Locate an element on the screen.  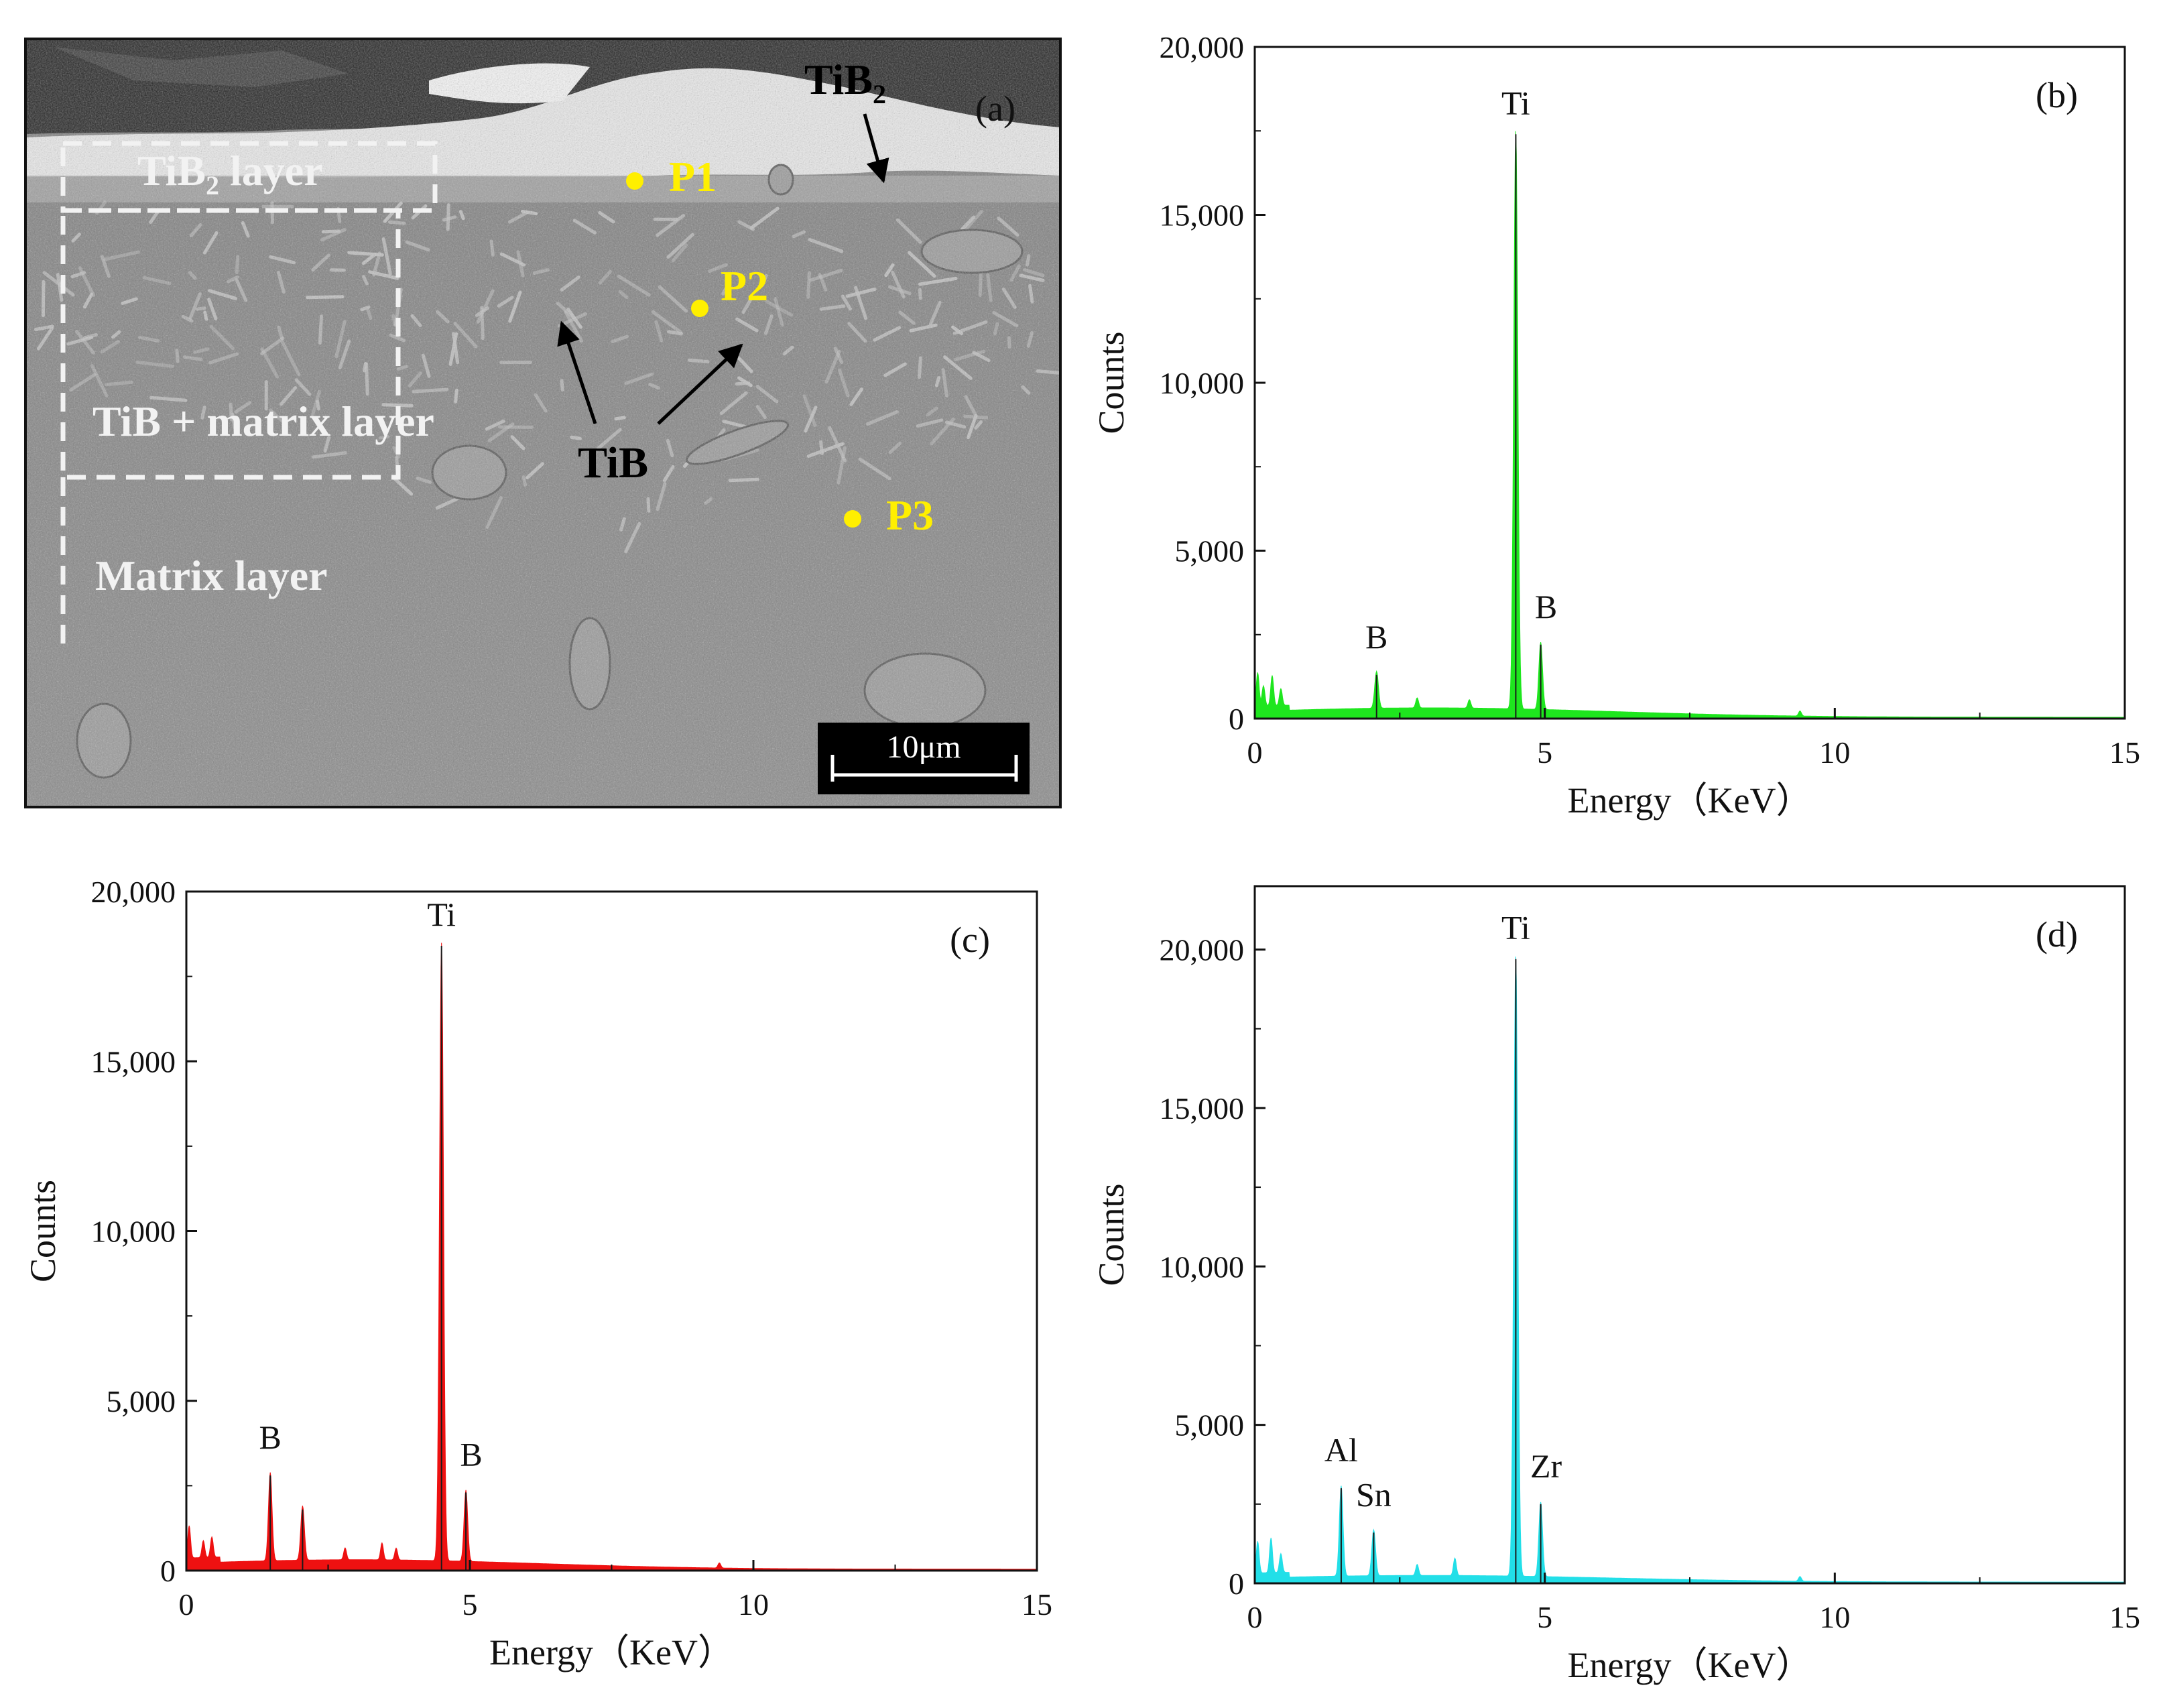
panel-label-a: (a) is located at coordinates (995, 108).